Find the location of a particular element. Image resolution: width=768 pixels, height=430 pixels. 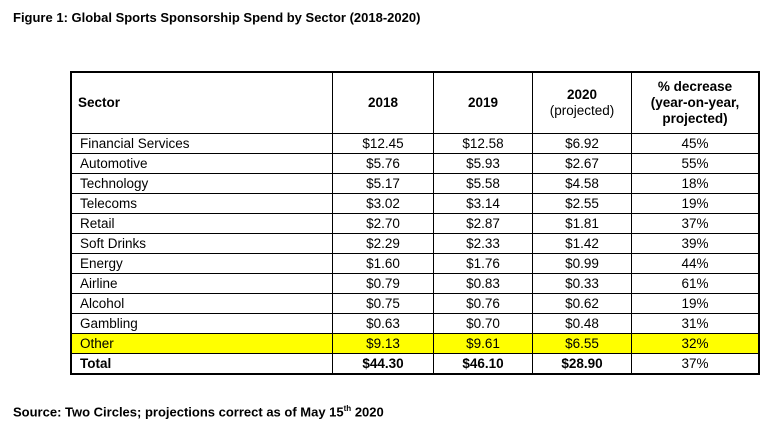

cell-pct-decrease: 18% is located at coordinates (695, 183).